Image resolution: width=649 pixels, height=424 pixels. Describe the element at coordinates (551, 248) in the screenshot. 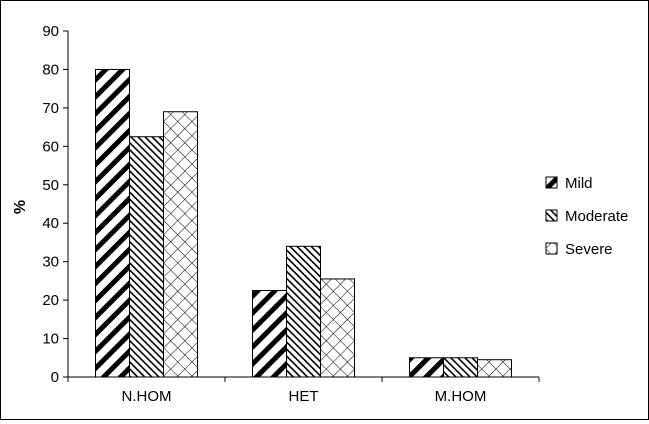

I see `legend-swatch-severe` at that location.